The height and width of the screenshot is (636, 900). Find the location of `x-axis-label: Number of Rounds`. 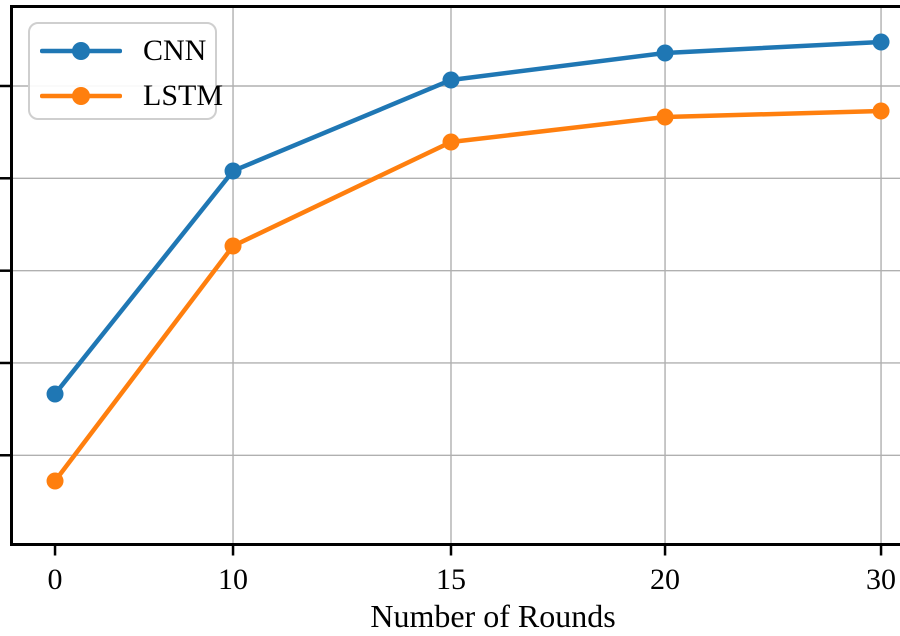

x-axis-label: Number of Rounds is located at coordinates (493, 616).